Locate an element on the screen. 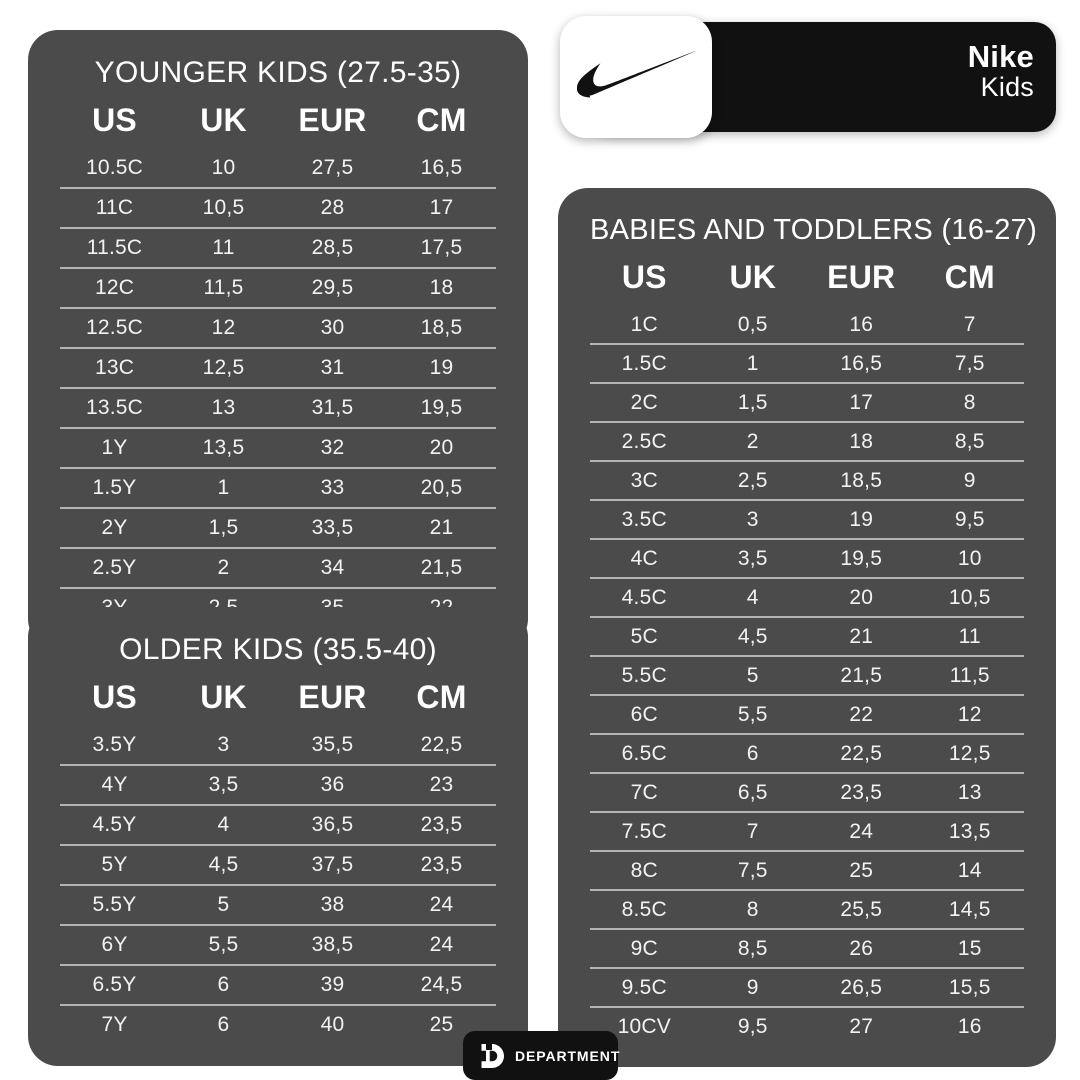  cell-uk: 10 is located at coordinates (223, 169).